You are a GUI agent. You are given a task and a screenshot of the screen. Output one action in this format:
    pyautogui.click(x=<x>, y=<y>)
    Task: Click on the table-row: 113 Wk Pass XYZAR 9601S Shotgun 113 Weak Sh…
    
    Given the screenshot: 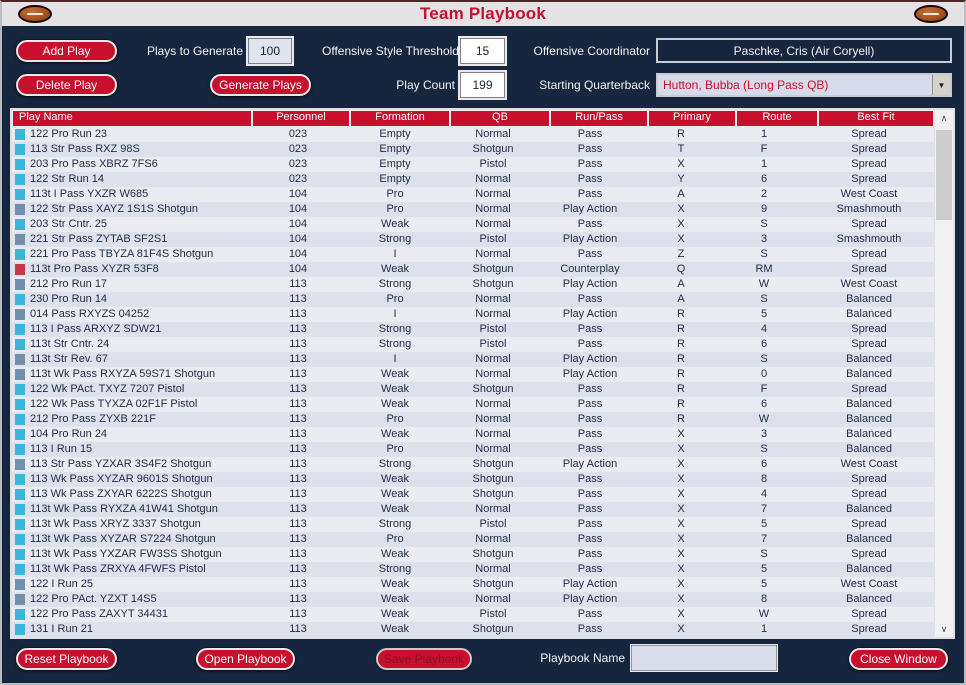 What is the action you would take?
    pyautogui.click(x=473, y=479)
    